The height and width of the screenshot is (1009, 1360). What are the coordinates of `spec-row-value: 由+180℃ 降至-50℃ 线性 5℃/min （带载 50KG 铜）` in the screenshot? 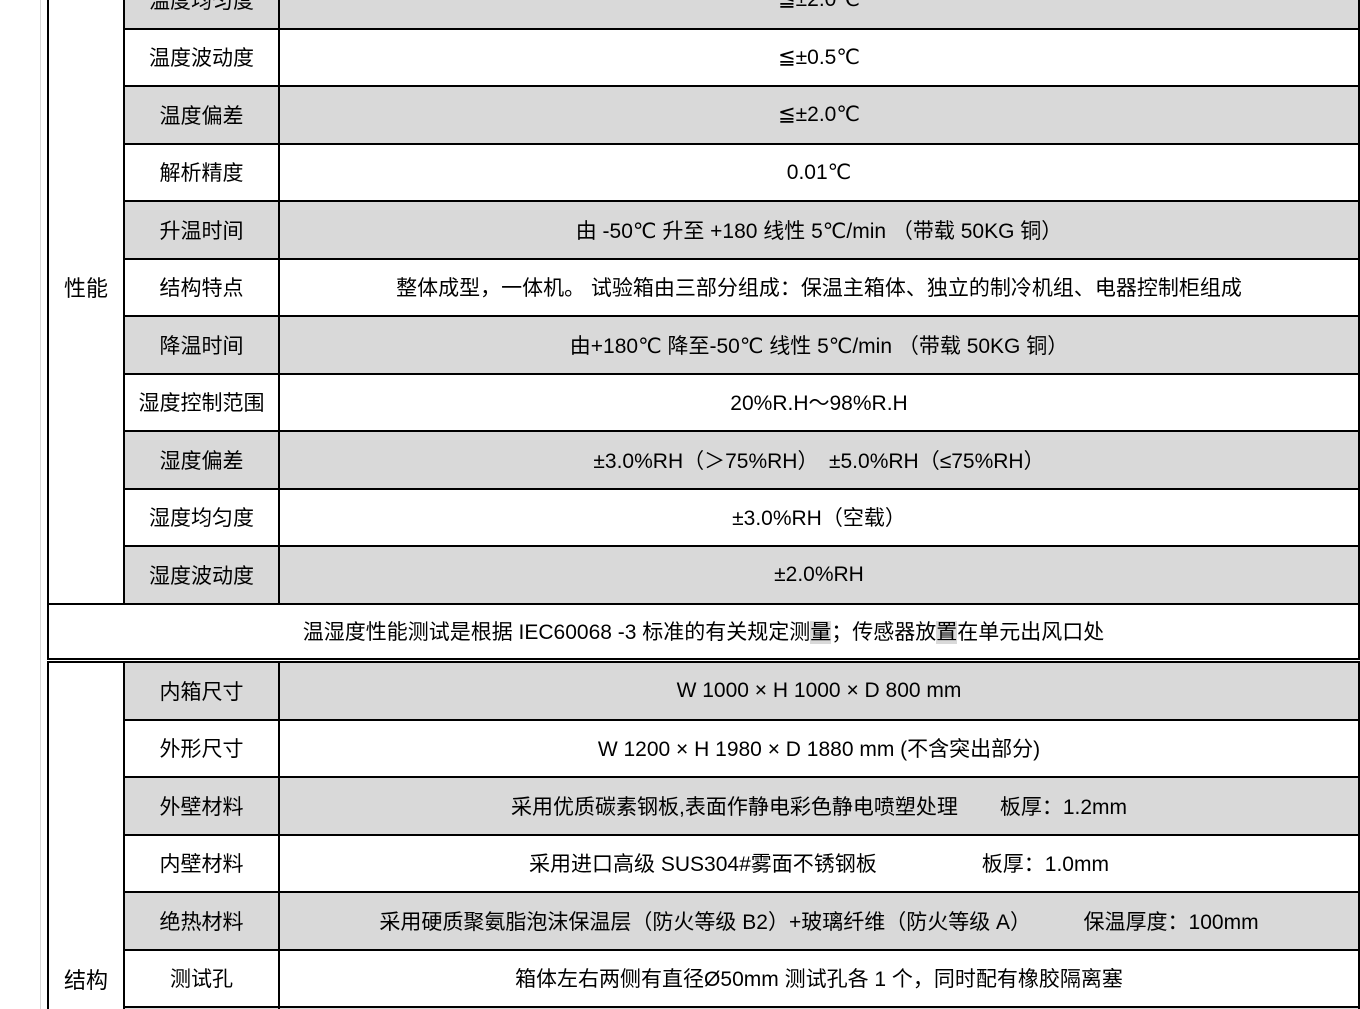 It's located at (819, 345).